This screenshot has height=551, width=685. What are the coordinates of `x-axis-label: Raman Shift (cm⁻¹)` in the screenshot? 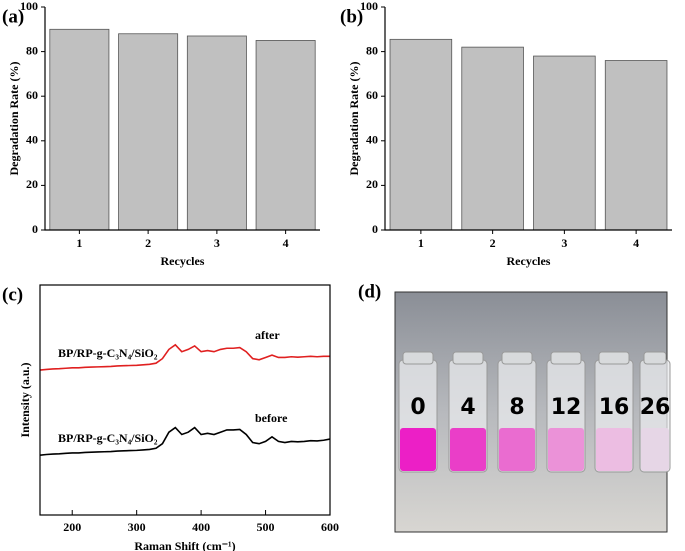 It's located at (184, 545).